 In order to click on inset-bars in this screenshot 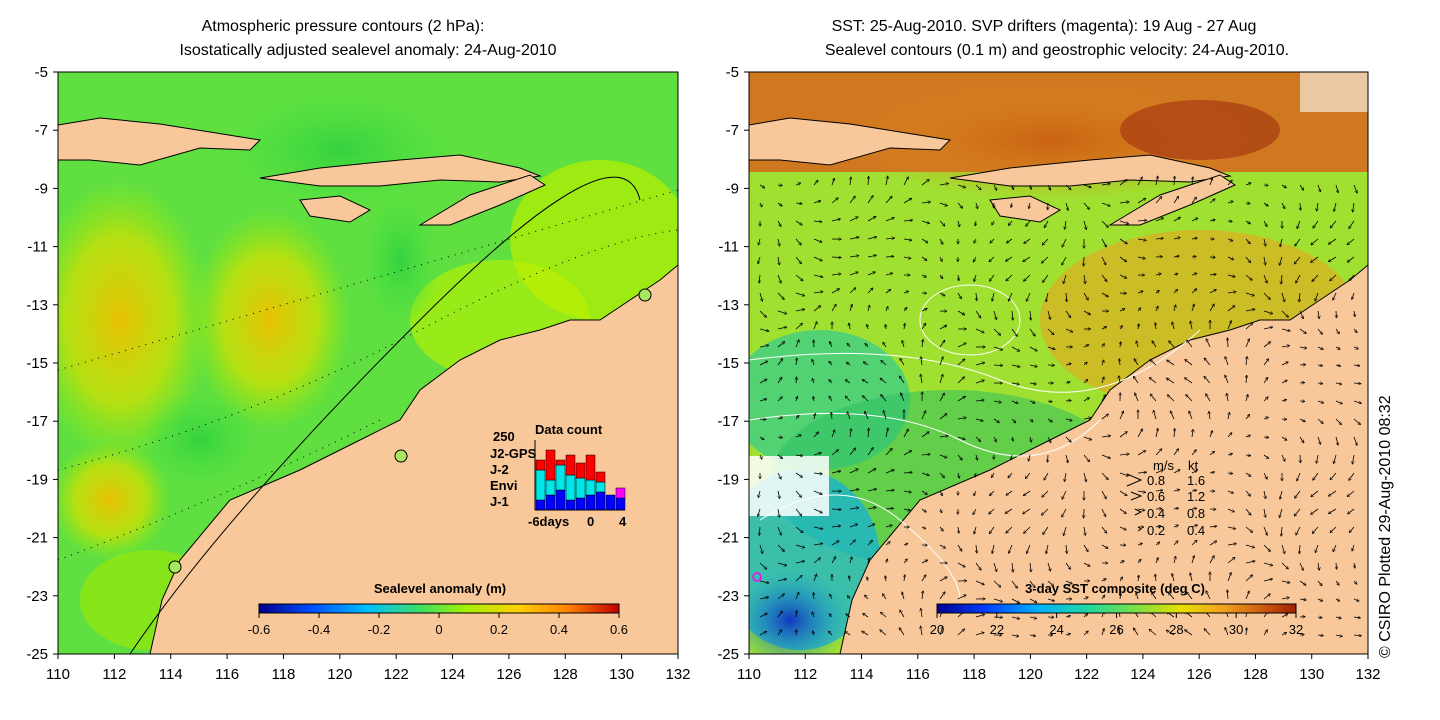, I will do `click(580, 480)`.